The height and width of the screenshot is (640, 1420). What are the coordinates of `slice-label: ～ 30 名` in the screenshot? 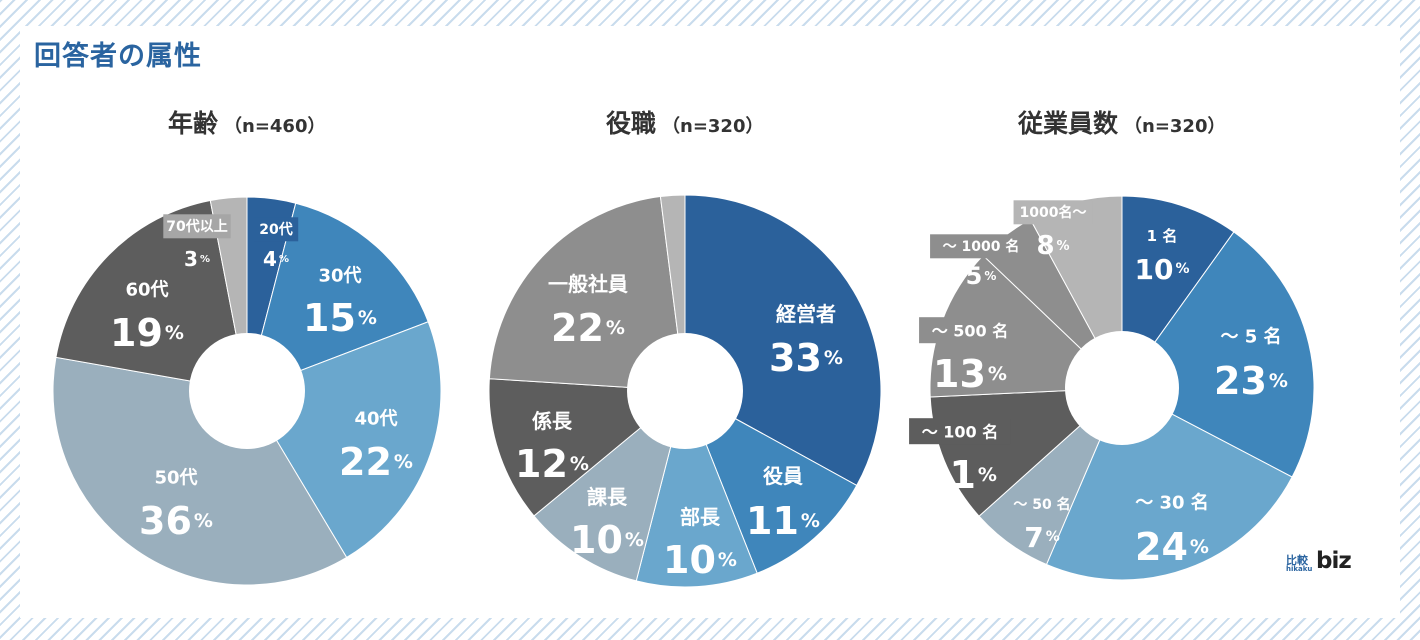 It's located at (1172, 503).